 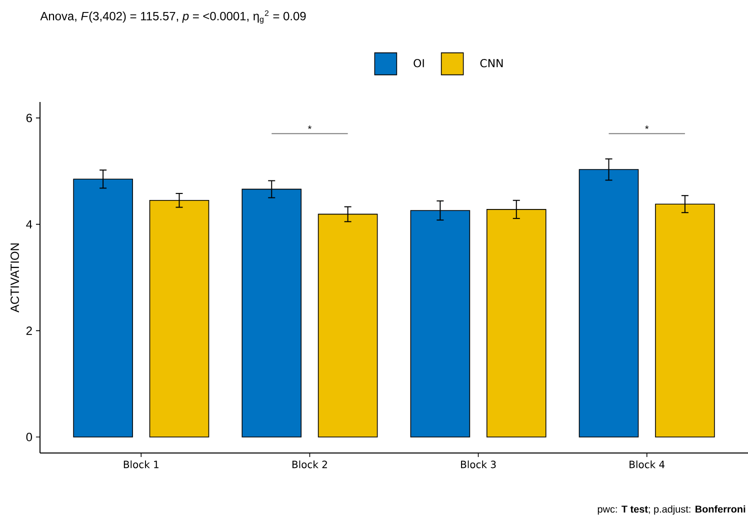 I want to click on text: pwc: T test; p.adjust: Bonferroni, so click(x=672, y=510).